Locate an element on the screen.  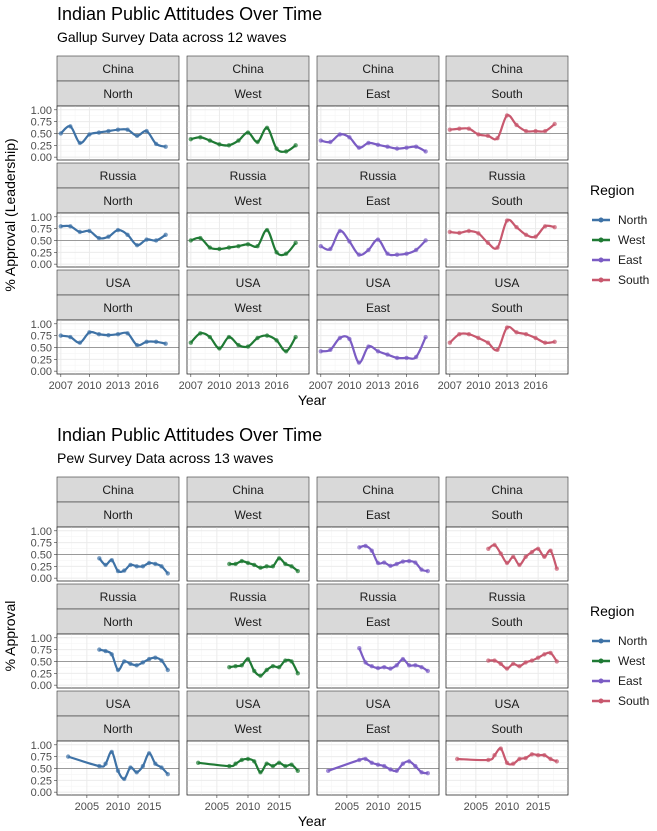
facet-panel-russia-east: Russia East is located at coordinates (378, 636).